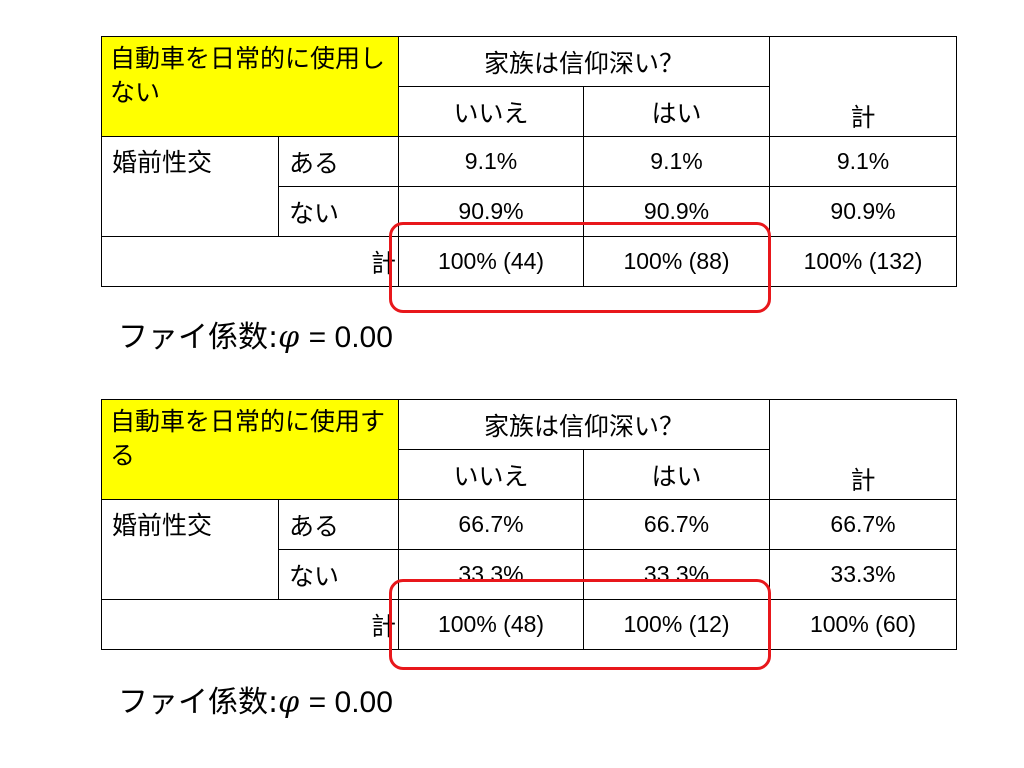  Describe the element at coordinates (863, 624) in the screenshot. I see `total-cell: 100% (60)` at that location.